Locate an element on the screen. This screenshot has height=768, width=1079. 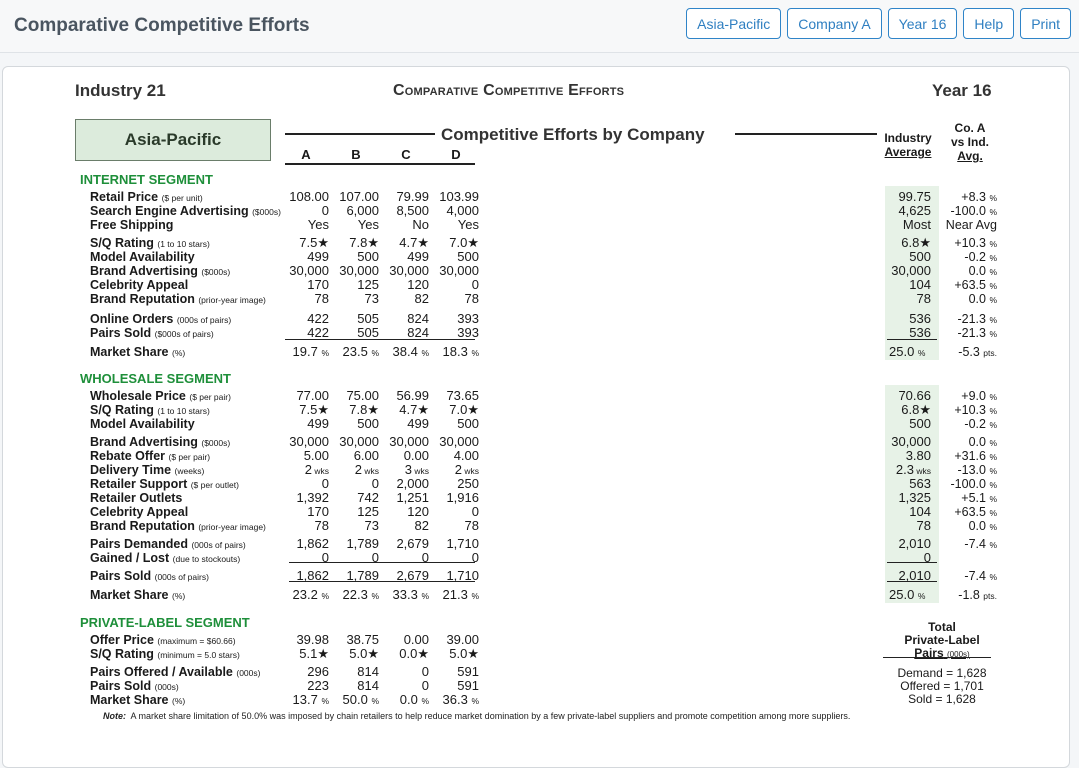
cell-a: 39.98 is located at coordinates (312, 639).